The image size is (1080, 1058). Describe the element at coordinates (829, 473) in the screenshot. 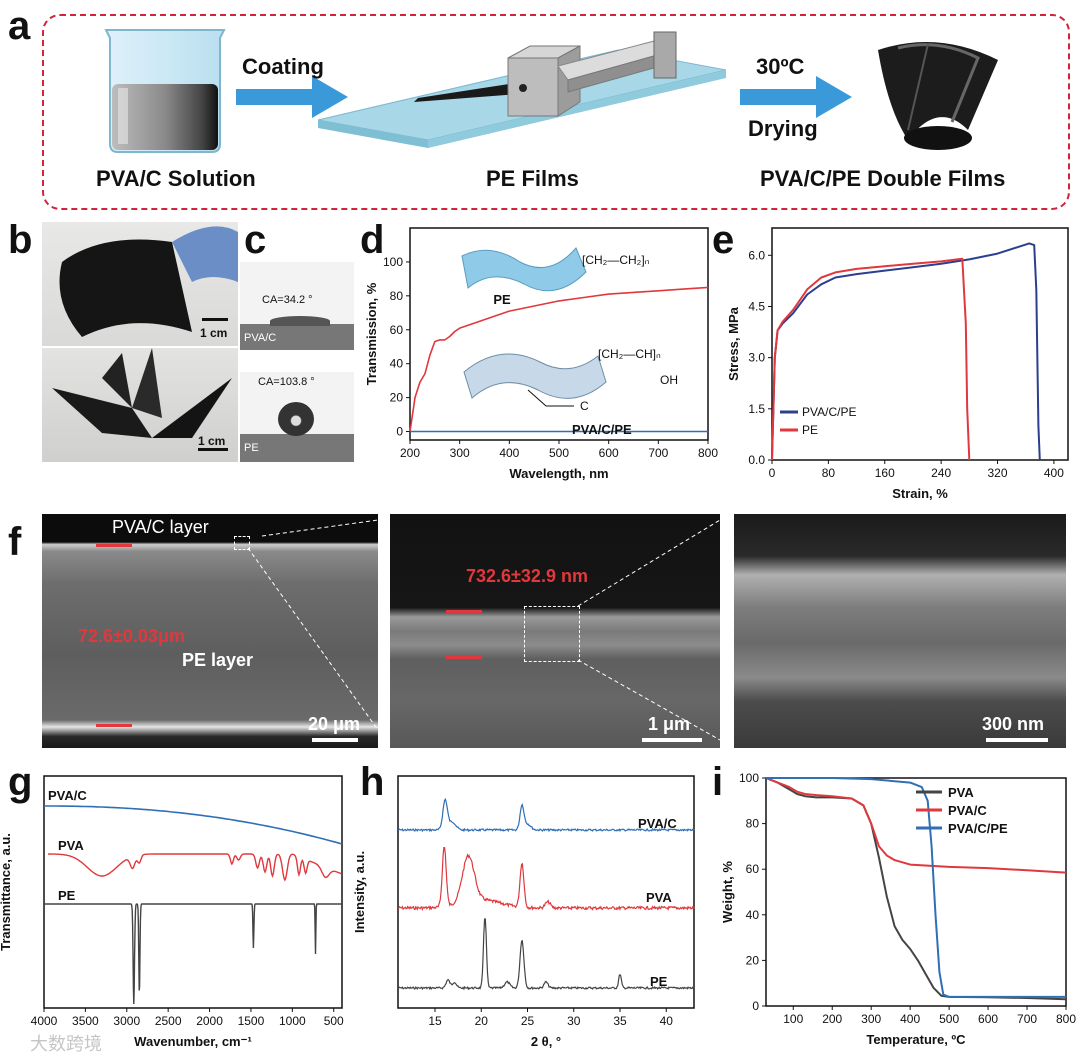

I see `x-tick-80: 80` at that location.